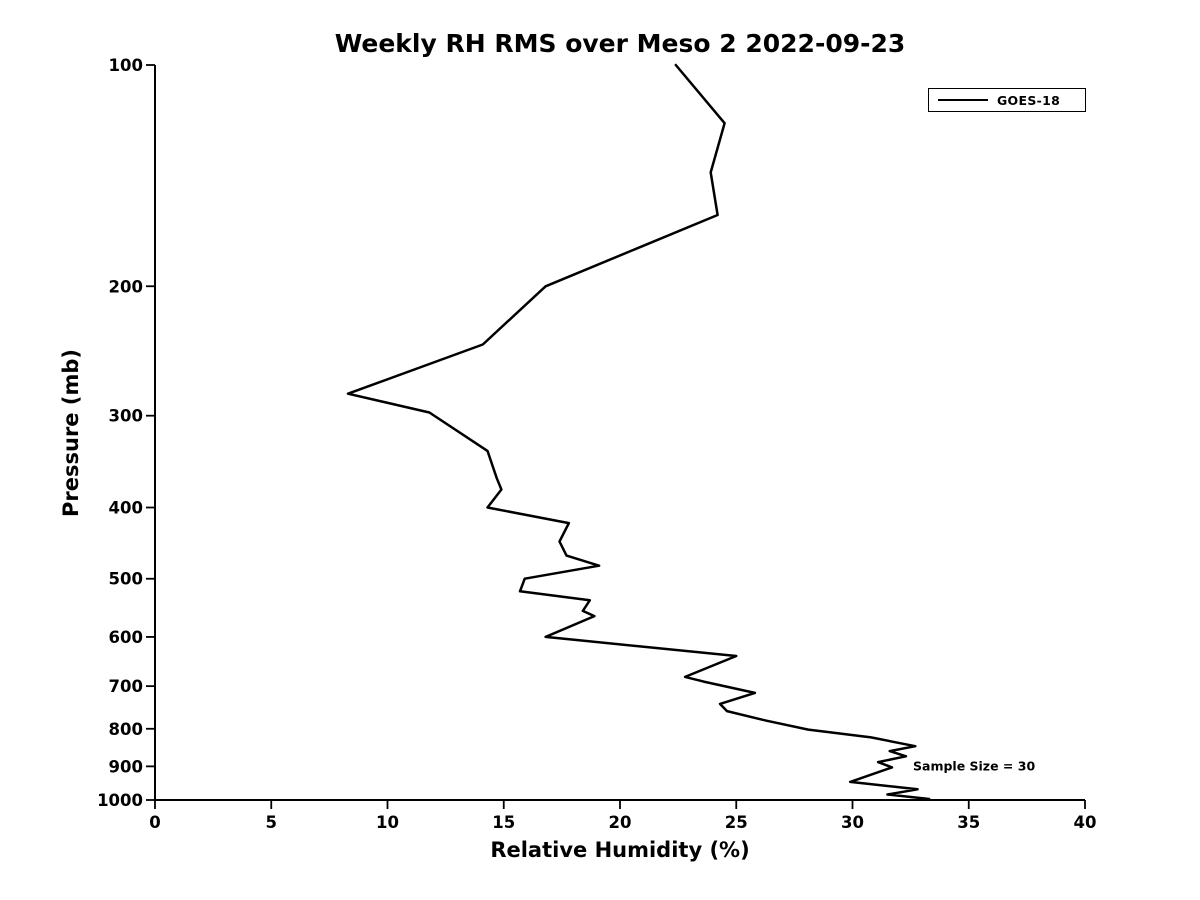 This screenshot has height=900, width=1200. I want to click on y-tick-label: 1000, so click(120, 800).